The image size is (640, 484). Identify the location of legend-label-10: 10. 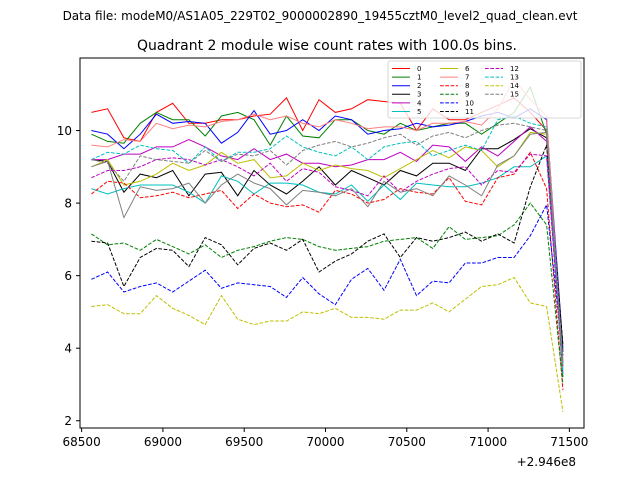
(469, 103).